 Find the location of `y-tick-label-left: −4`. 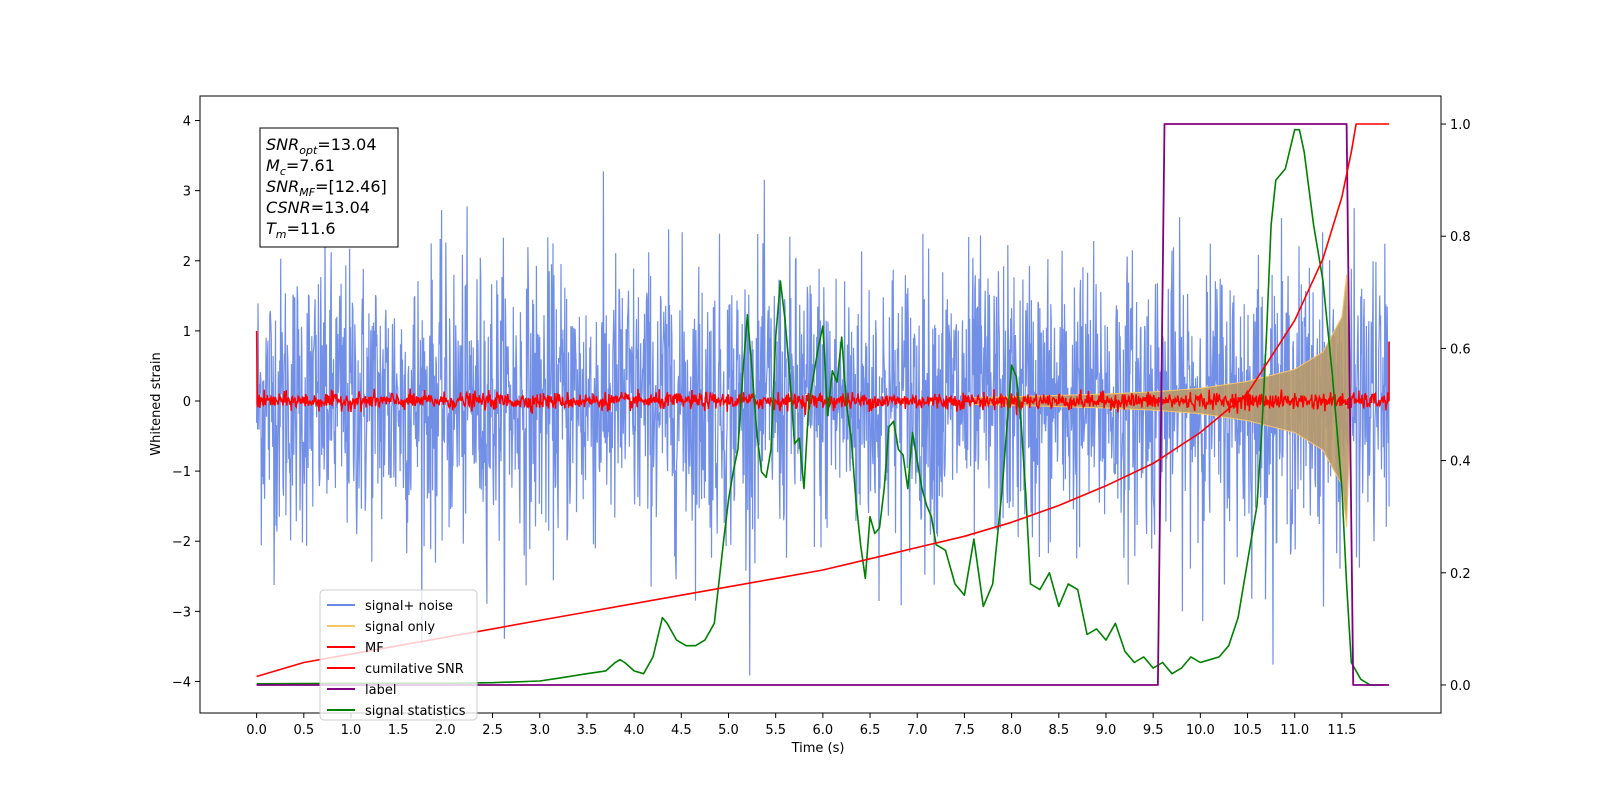

y-tick-label-left: −4 is located at coordinates (181, 682).